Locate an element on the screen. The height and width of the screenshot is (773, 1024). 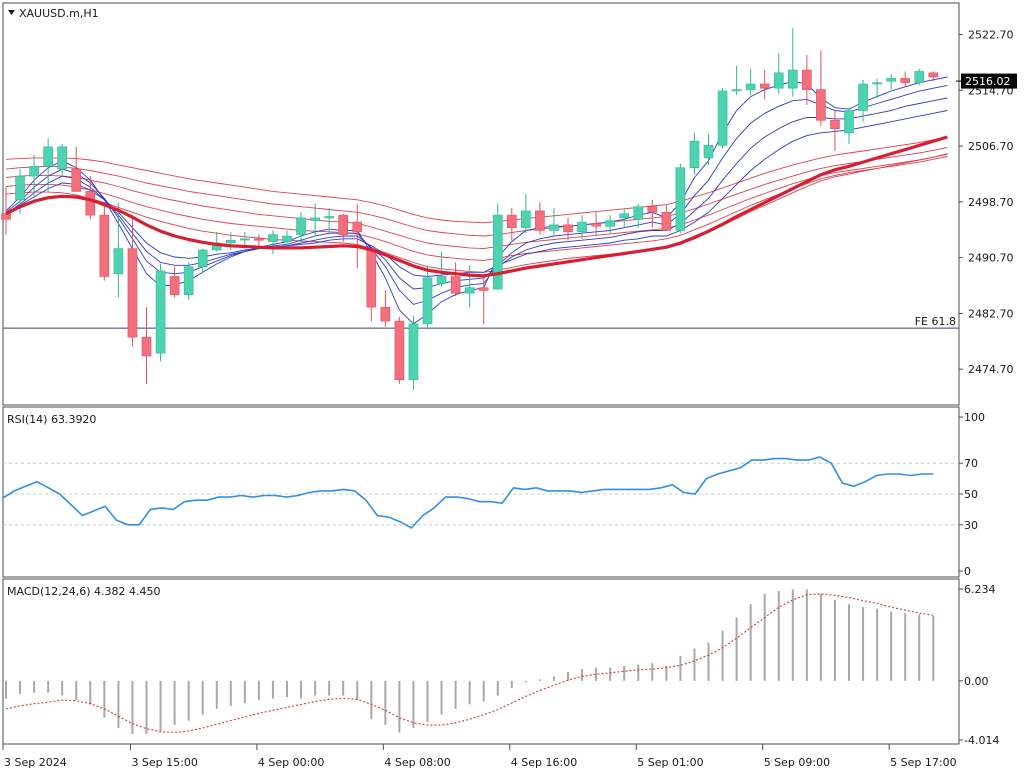
time-tick-label: 3 Sep 2024 is located at coordinates (35, 762).